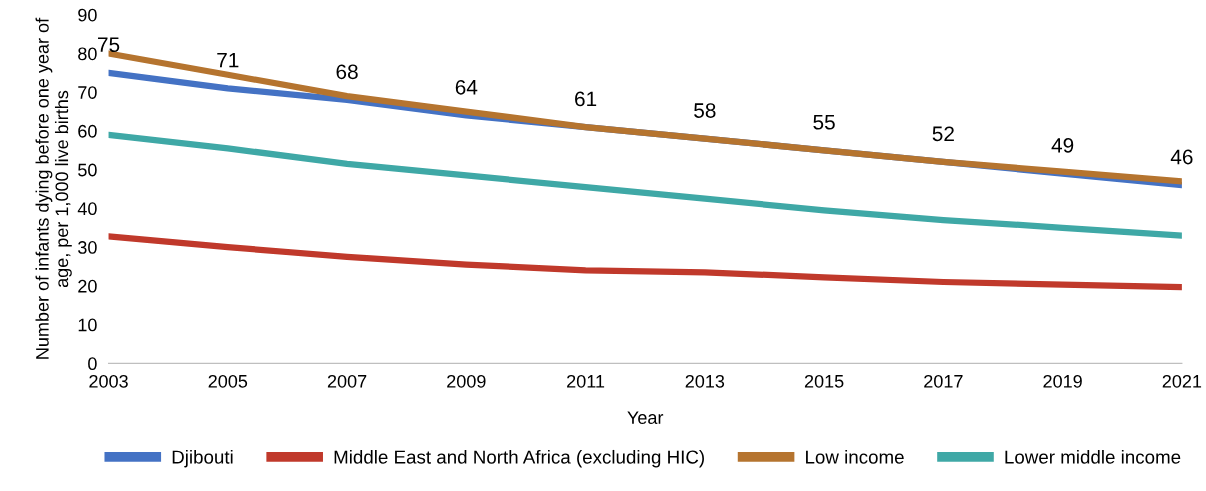  Describe the element at coordinates (87, 286) in the screenshot. I see `y-tick-label: 20` at that location.